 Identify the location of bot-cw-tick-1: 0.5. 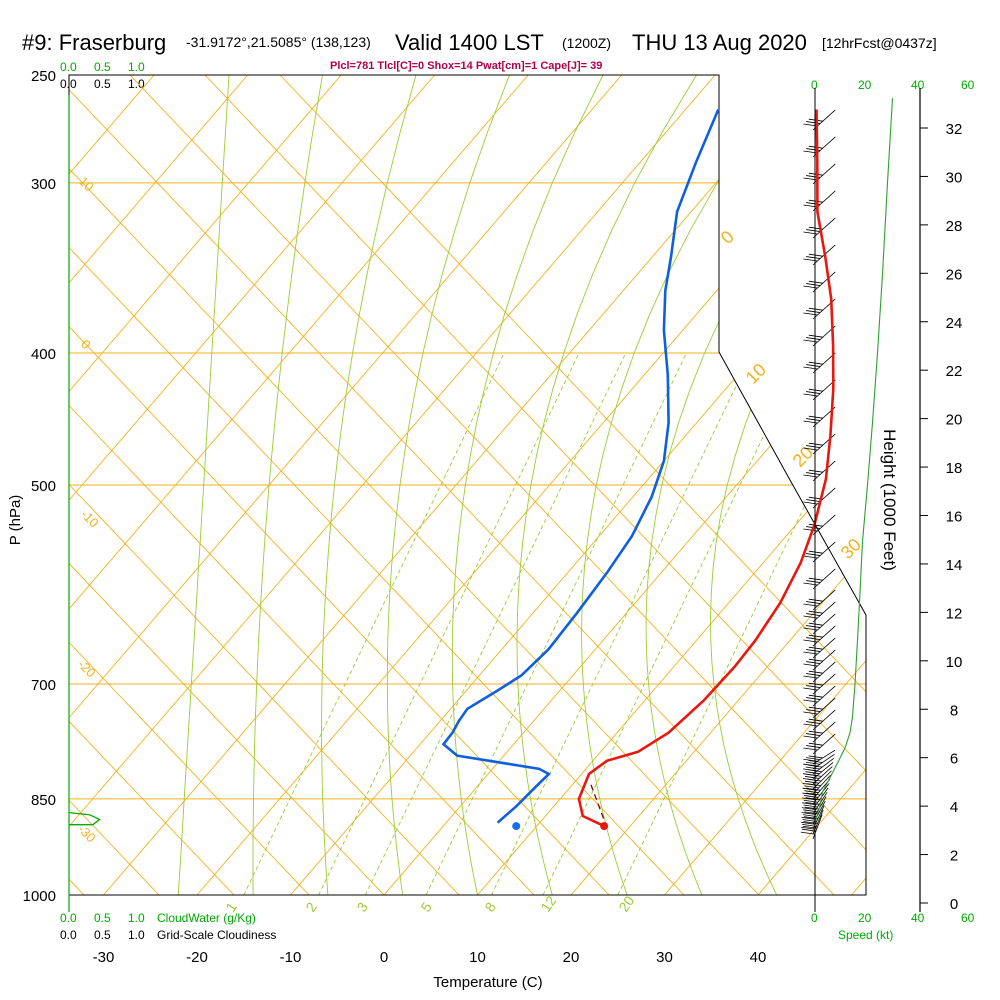
(102, 918).